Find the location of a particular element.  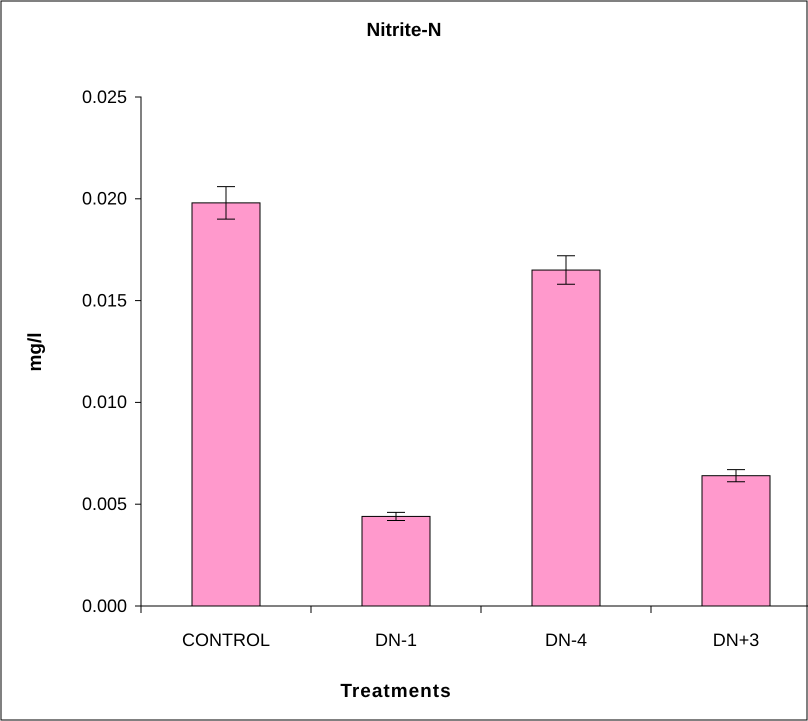

y-axis-title: mg/l is located at coordinates (35, 352).